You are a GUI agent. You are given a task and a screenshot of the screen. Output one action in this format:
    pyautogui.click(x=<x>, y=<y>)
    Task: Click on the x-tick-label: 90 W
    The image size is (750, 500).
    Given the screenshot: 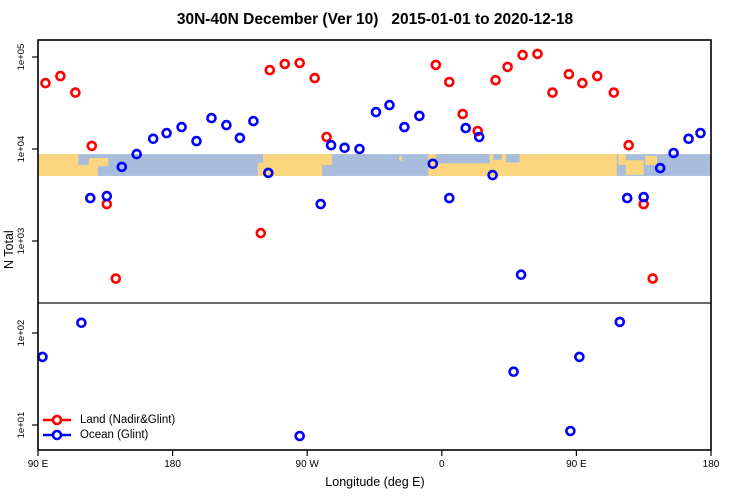 What is the action you would take?
    pyautogui.click(x=308, y=464)
    